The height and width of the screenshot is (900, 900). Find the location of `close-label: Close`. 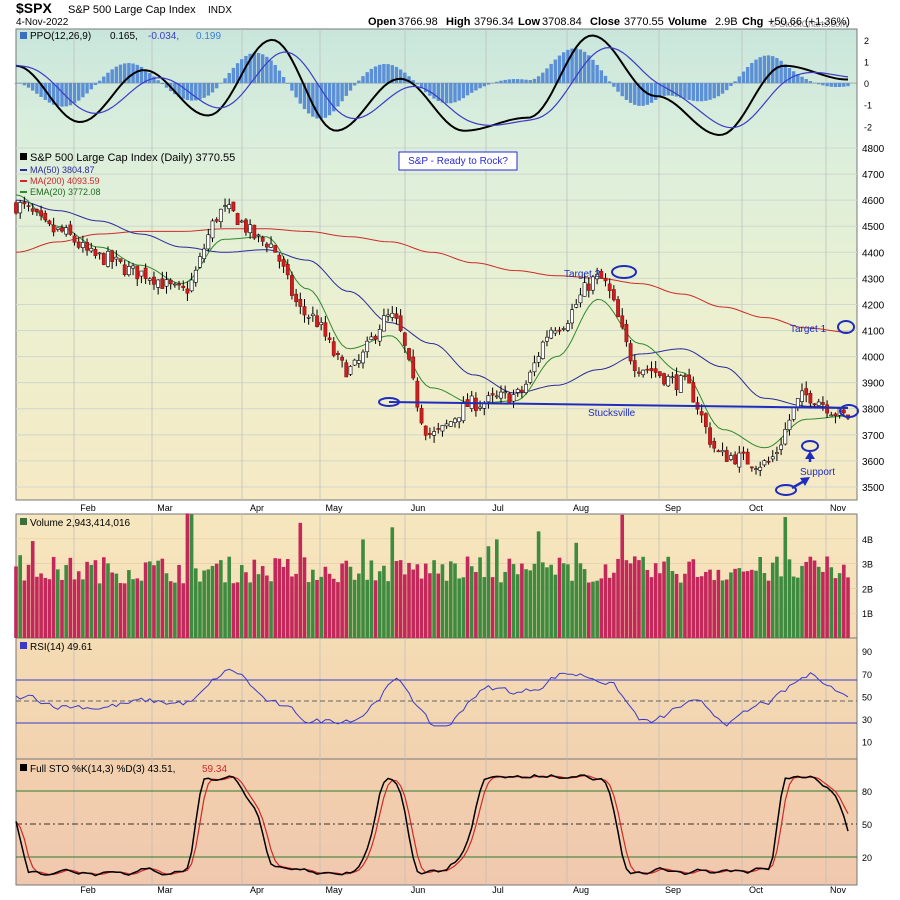

close-label: Close is located at coordinates (605, 22).